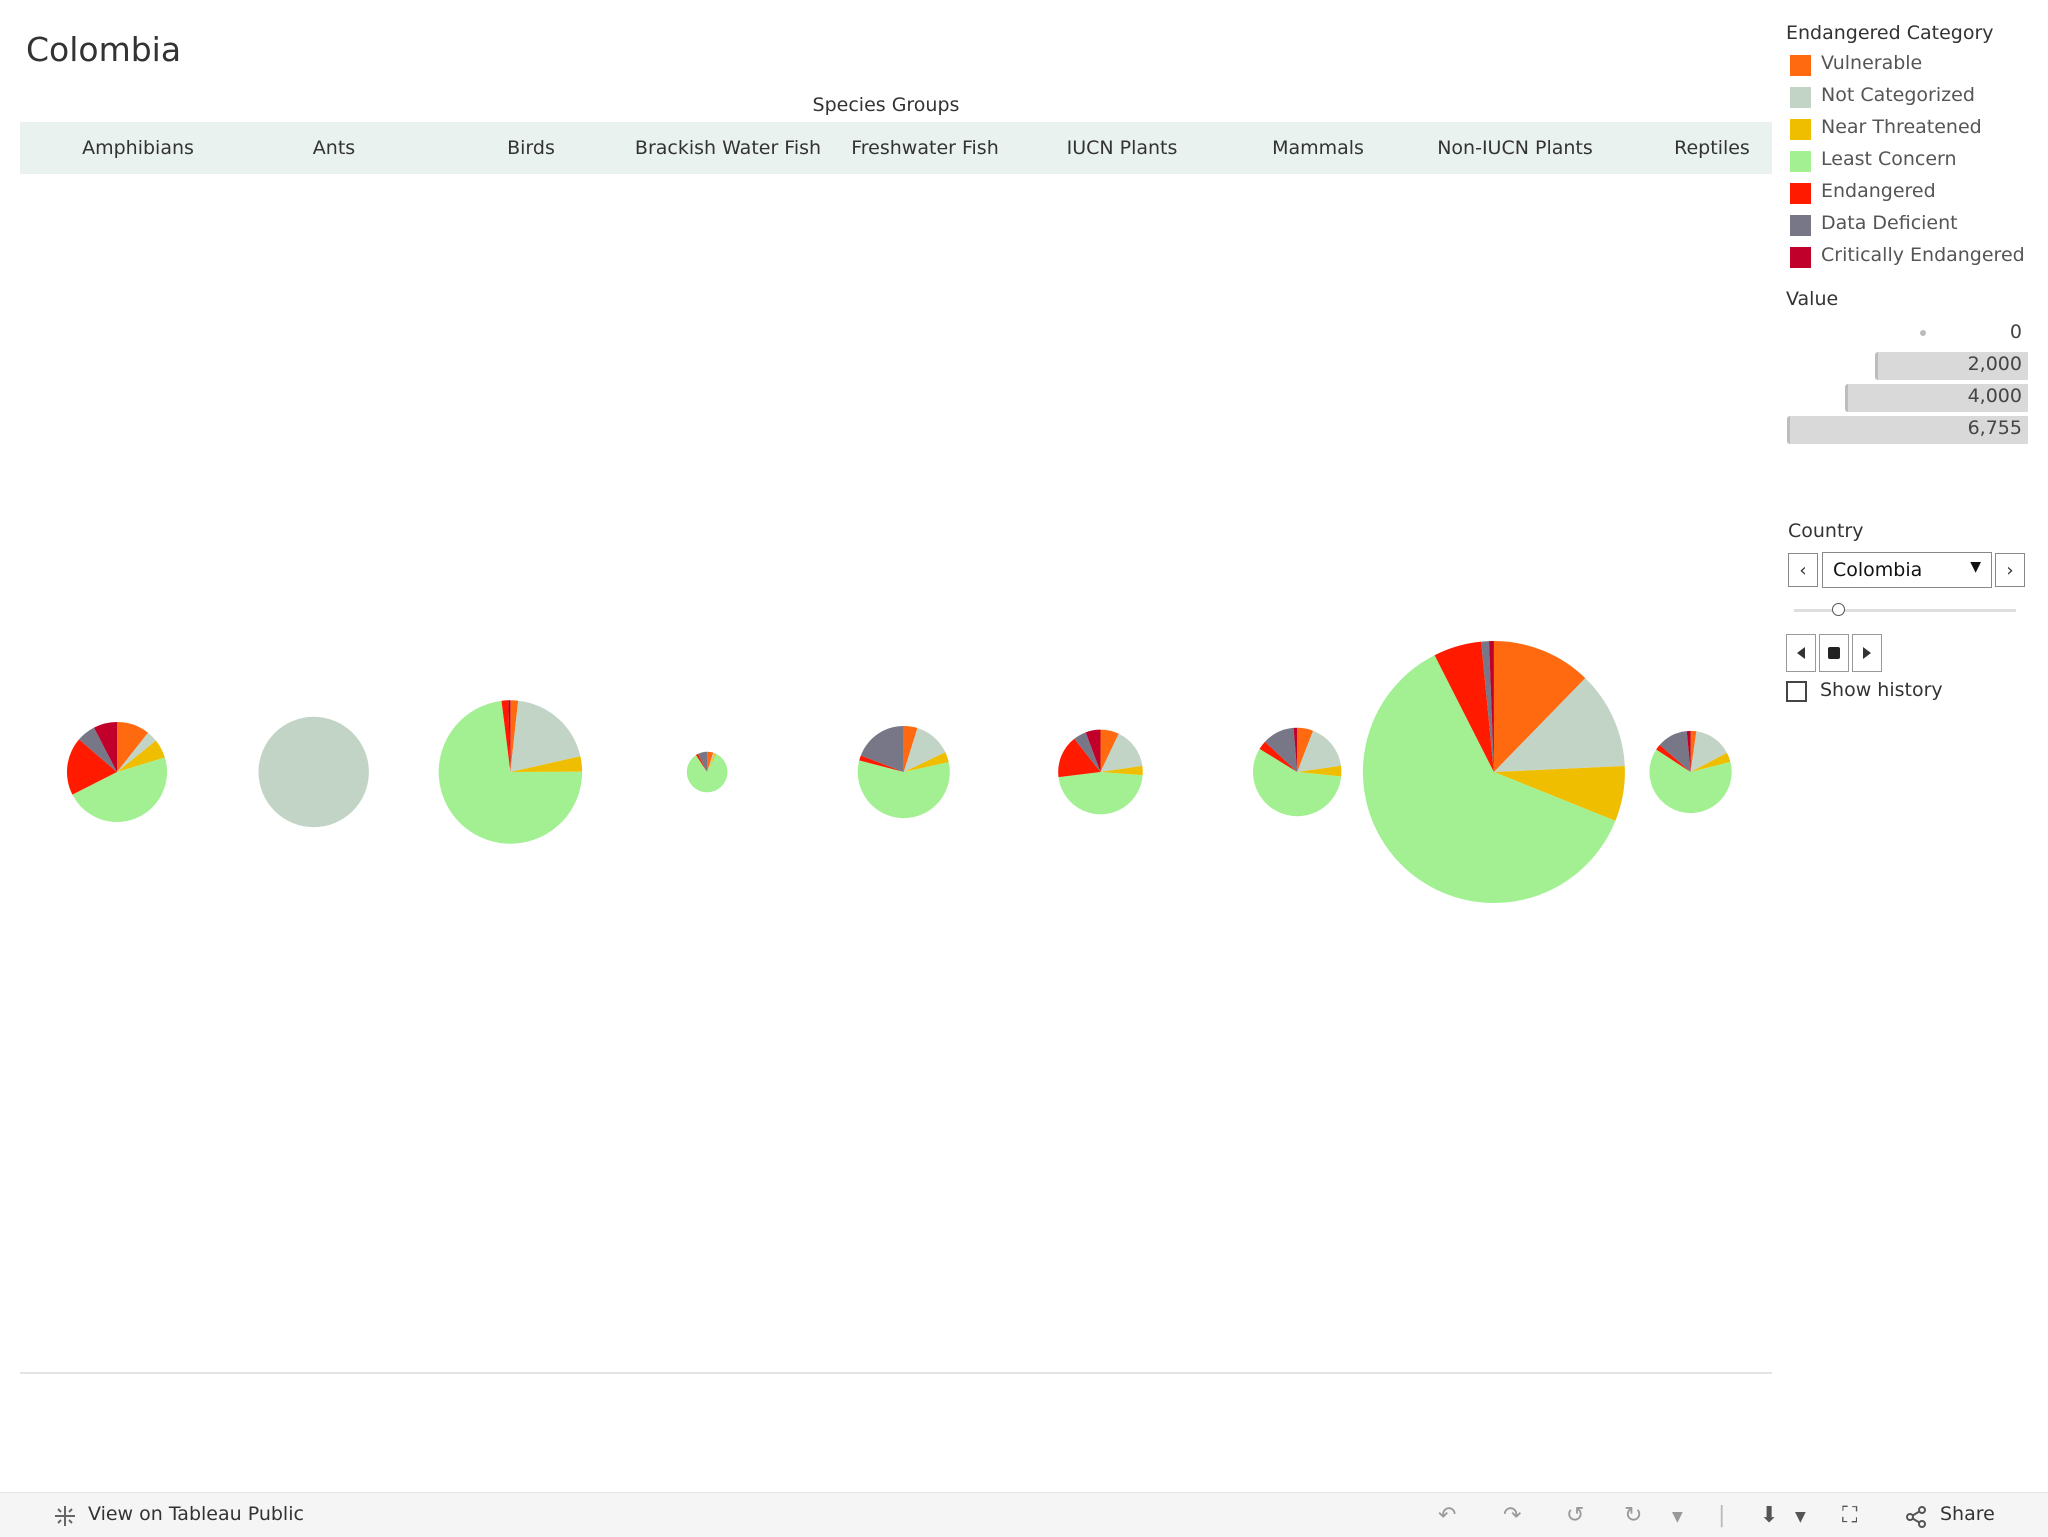 The height and width of the screenshot is (1537, 2048). What do you see at coordinates (1905, 610) in the screenshot?
I see `country-slider-track` at bounding box center [1905, 610].